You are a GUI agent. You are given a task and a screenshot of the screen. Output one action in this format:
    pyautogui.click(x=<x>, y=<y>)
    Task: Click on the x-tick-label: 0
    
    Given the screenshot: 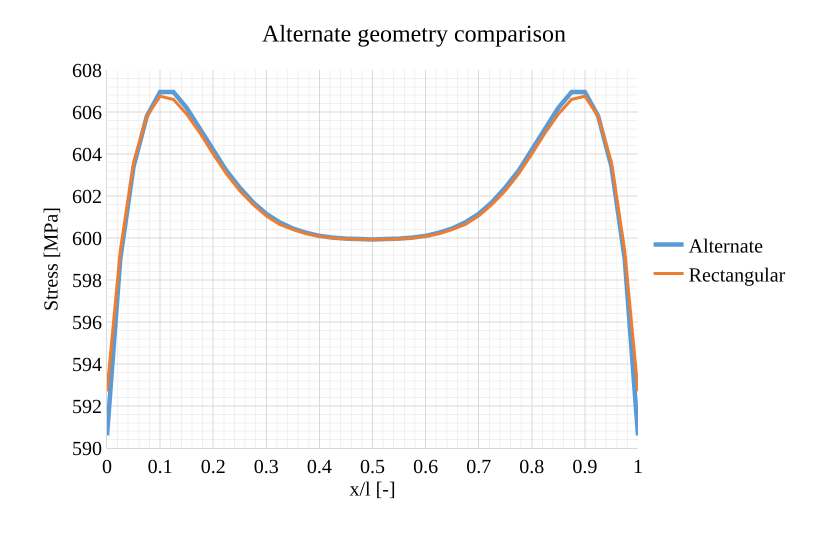 What is the action you would take?
    pyautogui.click(x=107, y=467)
    